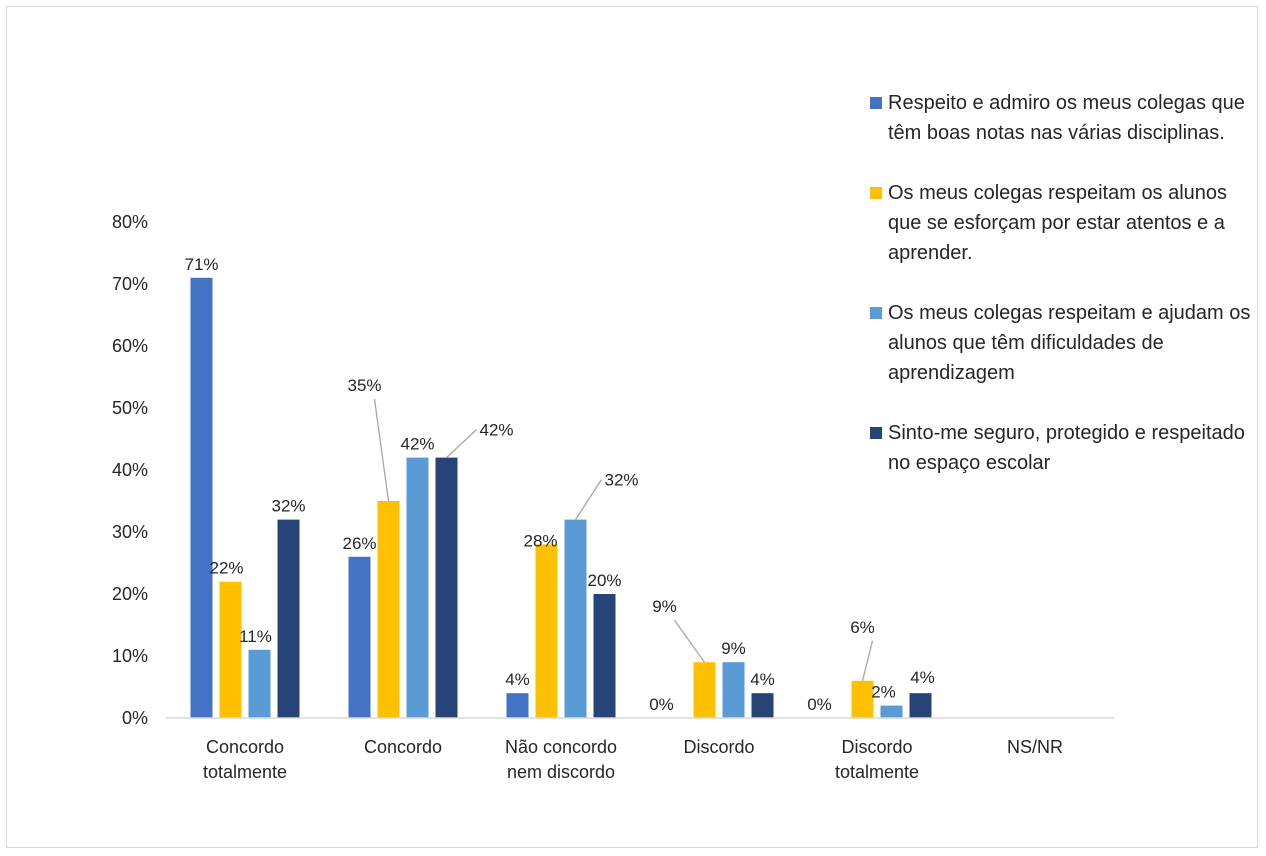  What do you see at coordinates (1035, 747) in the screenshot?
I see `category-label: NS/NR` at bounding box center [1035, 747].